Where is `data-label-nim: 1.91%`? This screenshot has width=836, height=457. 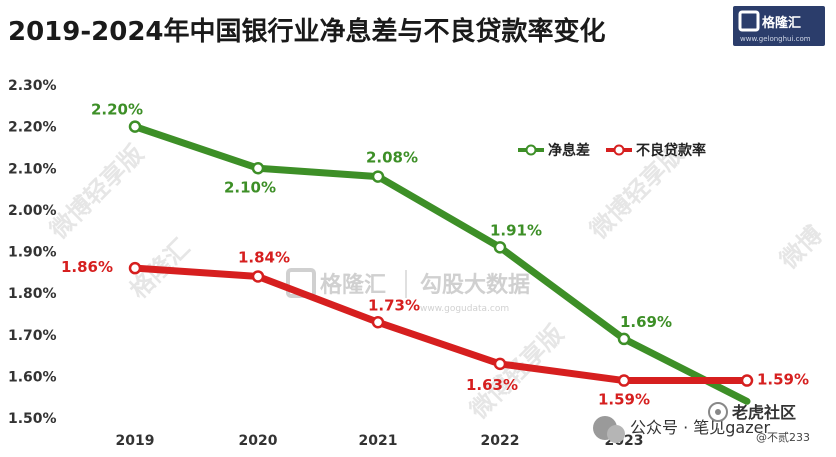
data-label-nim: 1.91% is located at coordinates (516, 230).